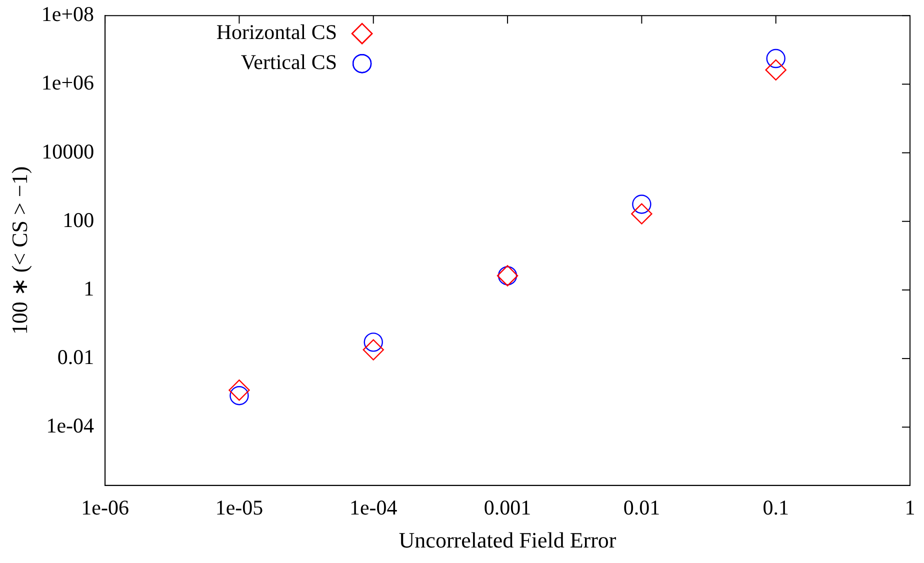 The width and height of the screenshot is (924, 563). Describe the element at coordinates (289, 62) in the screenshot. I see `legend-label: Vertical CS` at that location.